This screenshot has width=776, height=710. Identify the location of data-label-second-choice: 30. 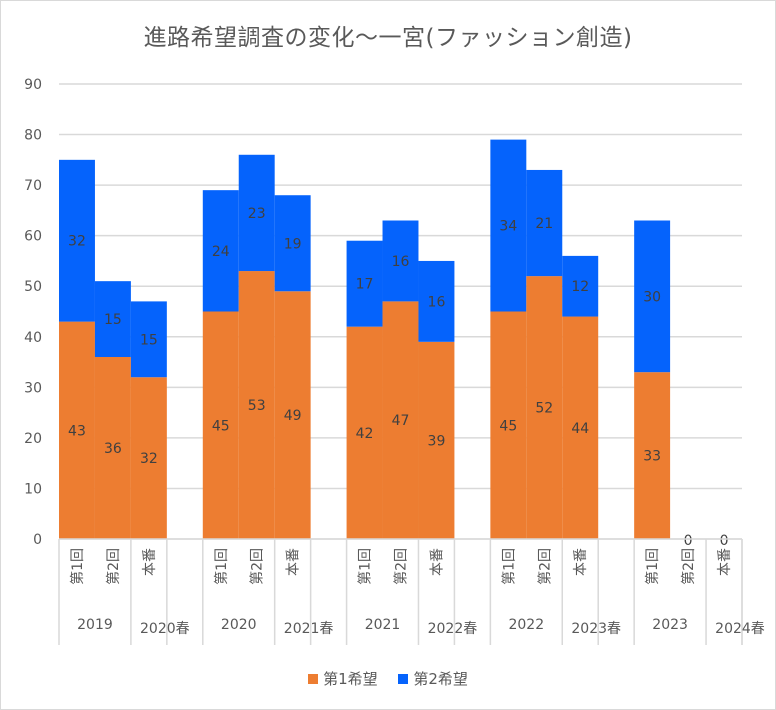
(652, 297).